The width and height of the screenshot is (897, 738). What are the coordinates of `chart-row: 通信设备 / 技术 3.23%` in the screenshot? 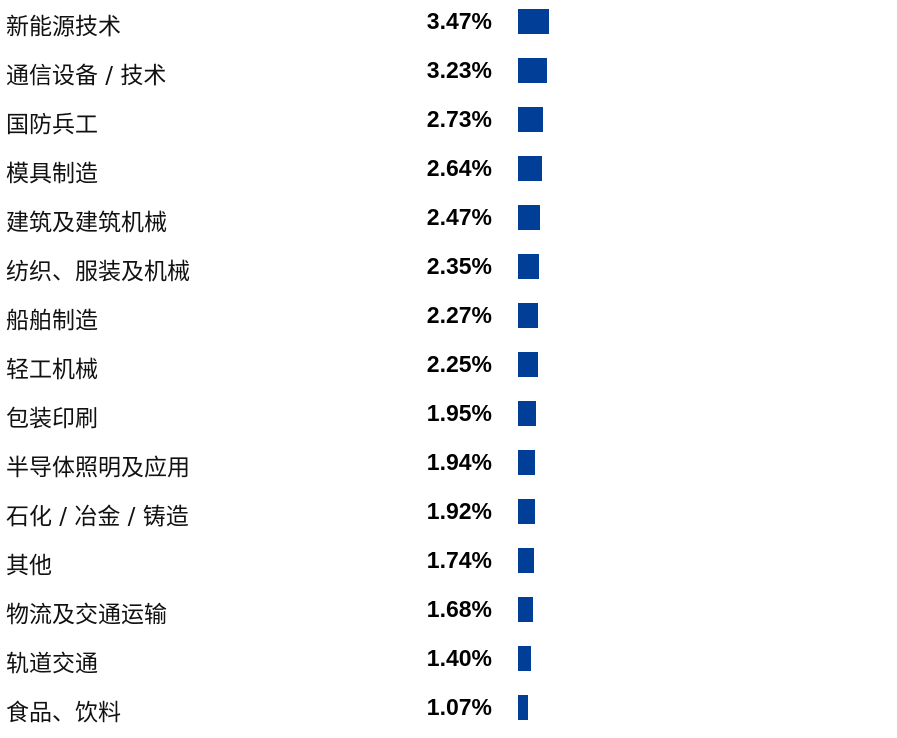 It's located at (448, 72).